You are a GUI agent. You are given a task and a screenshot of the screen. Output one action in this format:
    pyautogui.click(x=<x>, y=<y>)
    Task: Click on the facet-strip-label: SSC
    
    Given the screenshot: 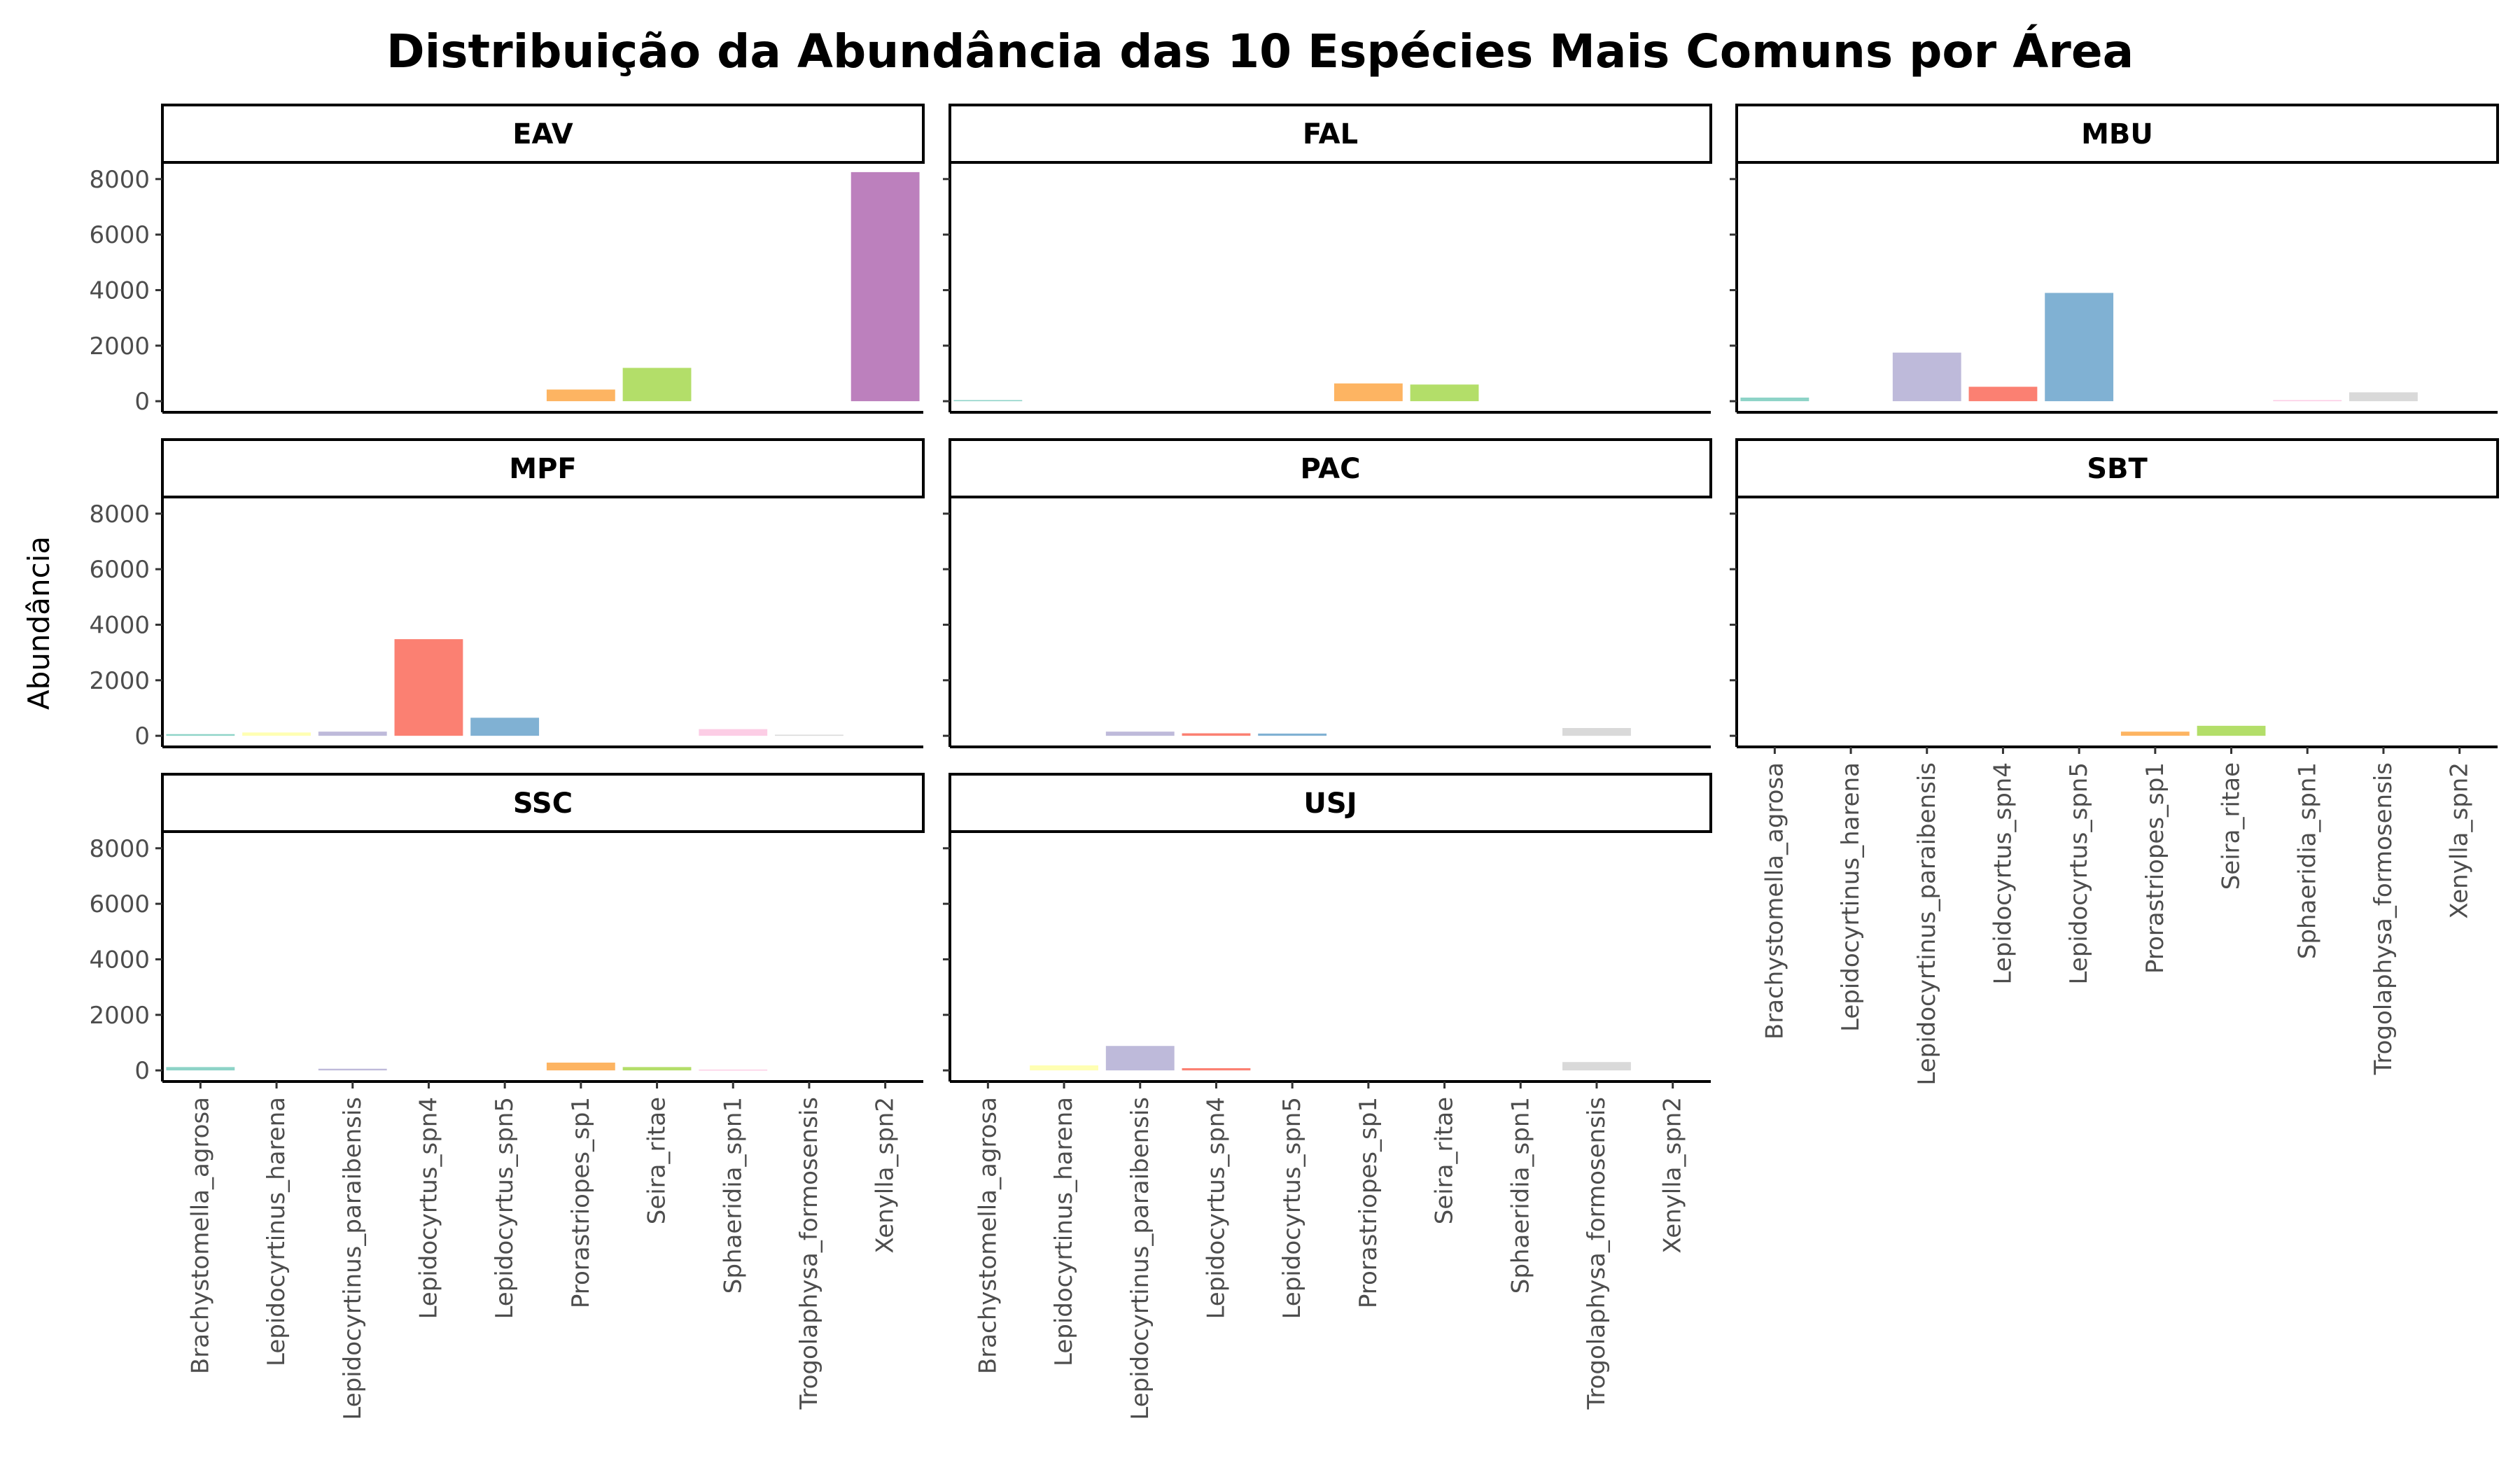 What is the action you would take?
    pyautogui.click(x=543, y=804)
    